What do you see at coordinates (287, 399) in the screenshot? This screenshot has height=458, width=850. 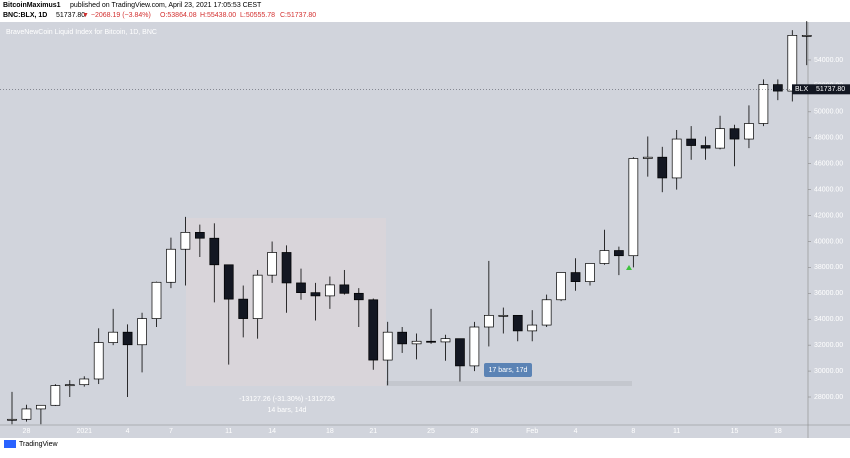 I see `range-change: -13127.26 (-31.30%) -1312726` at bounding box center [287, 399].